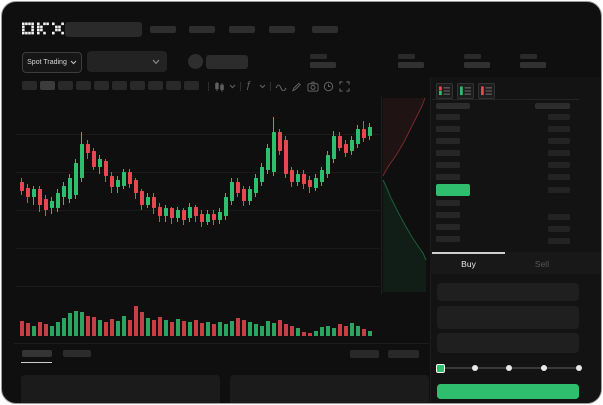 The width and height of the screenshot is (603, 405). What do you see at coordinates (52, 62) in the screenshot?
I see `market-type-dropdown: Spot Trading` at bounding box center [52, 62].